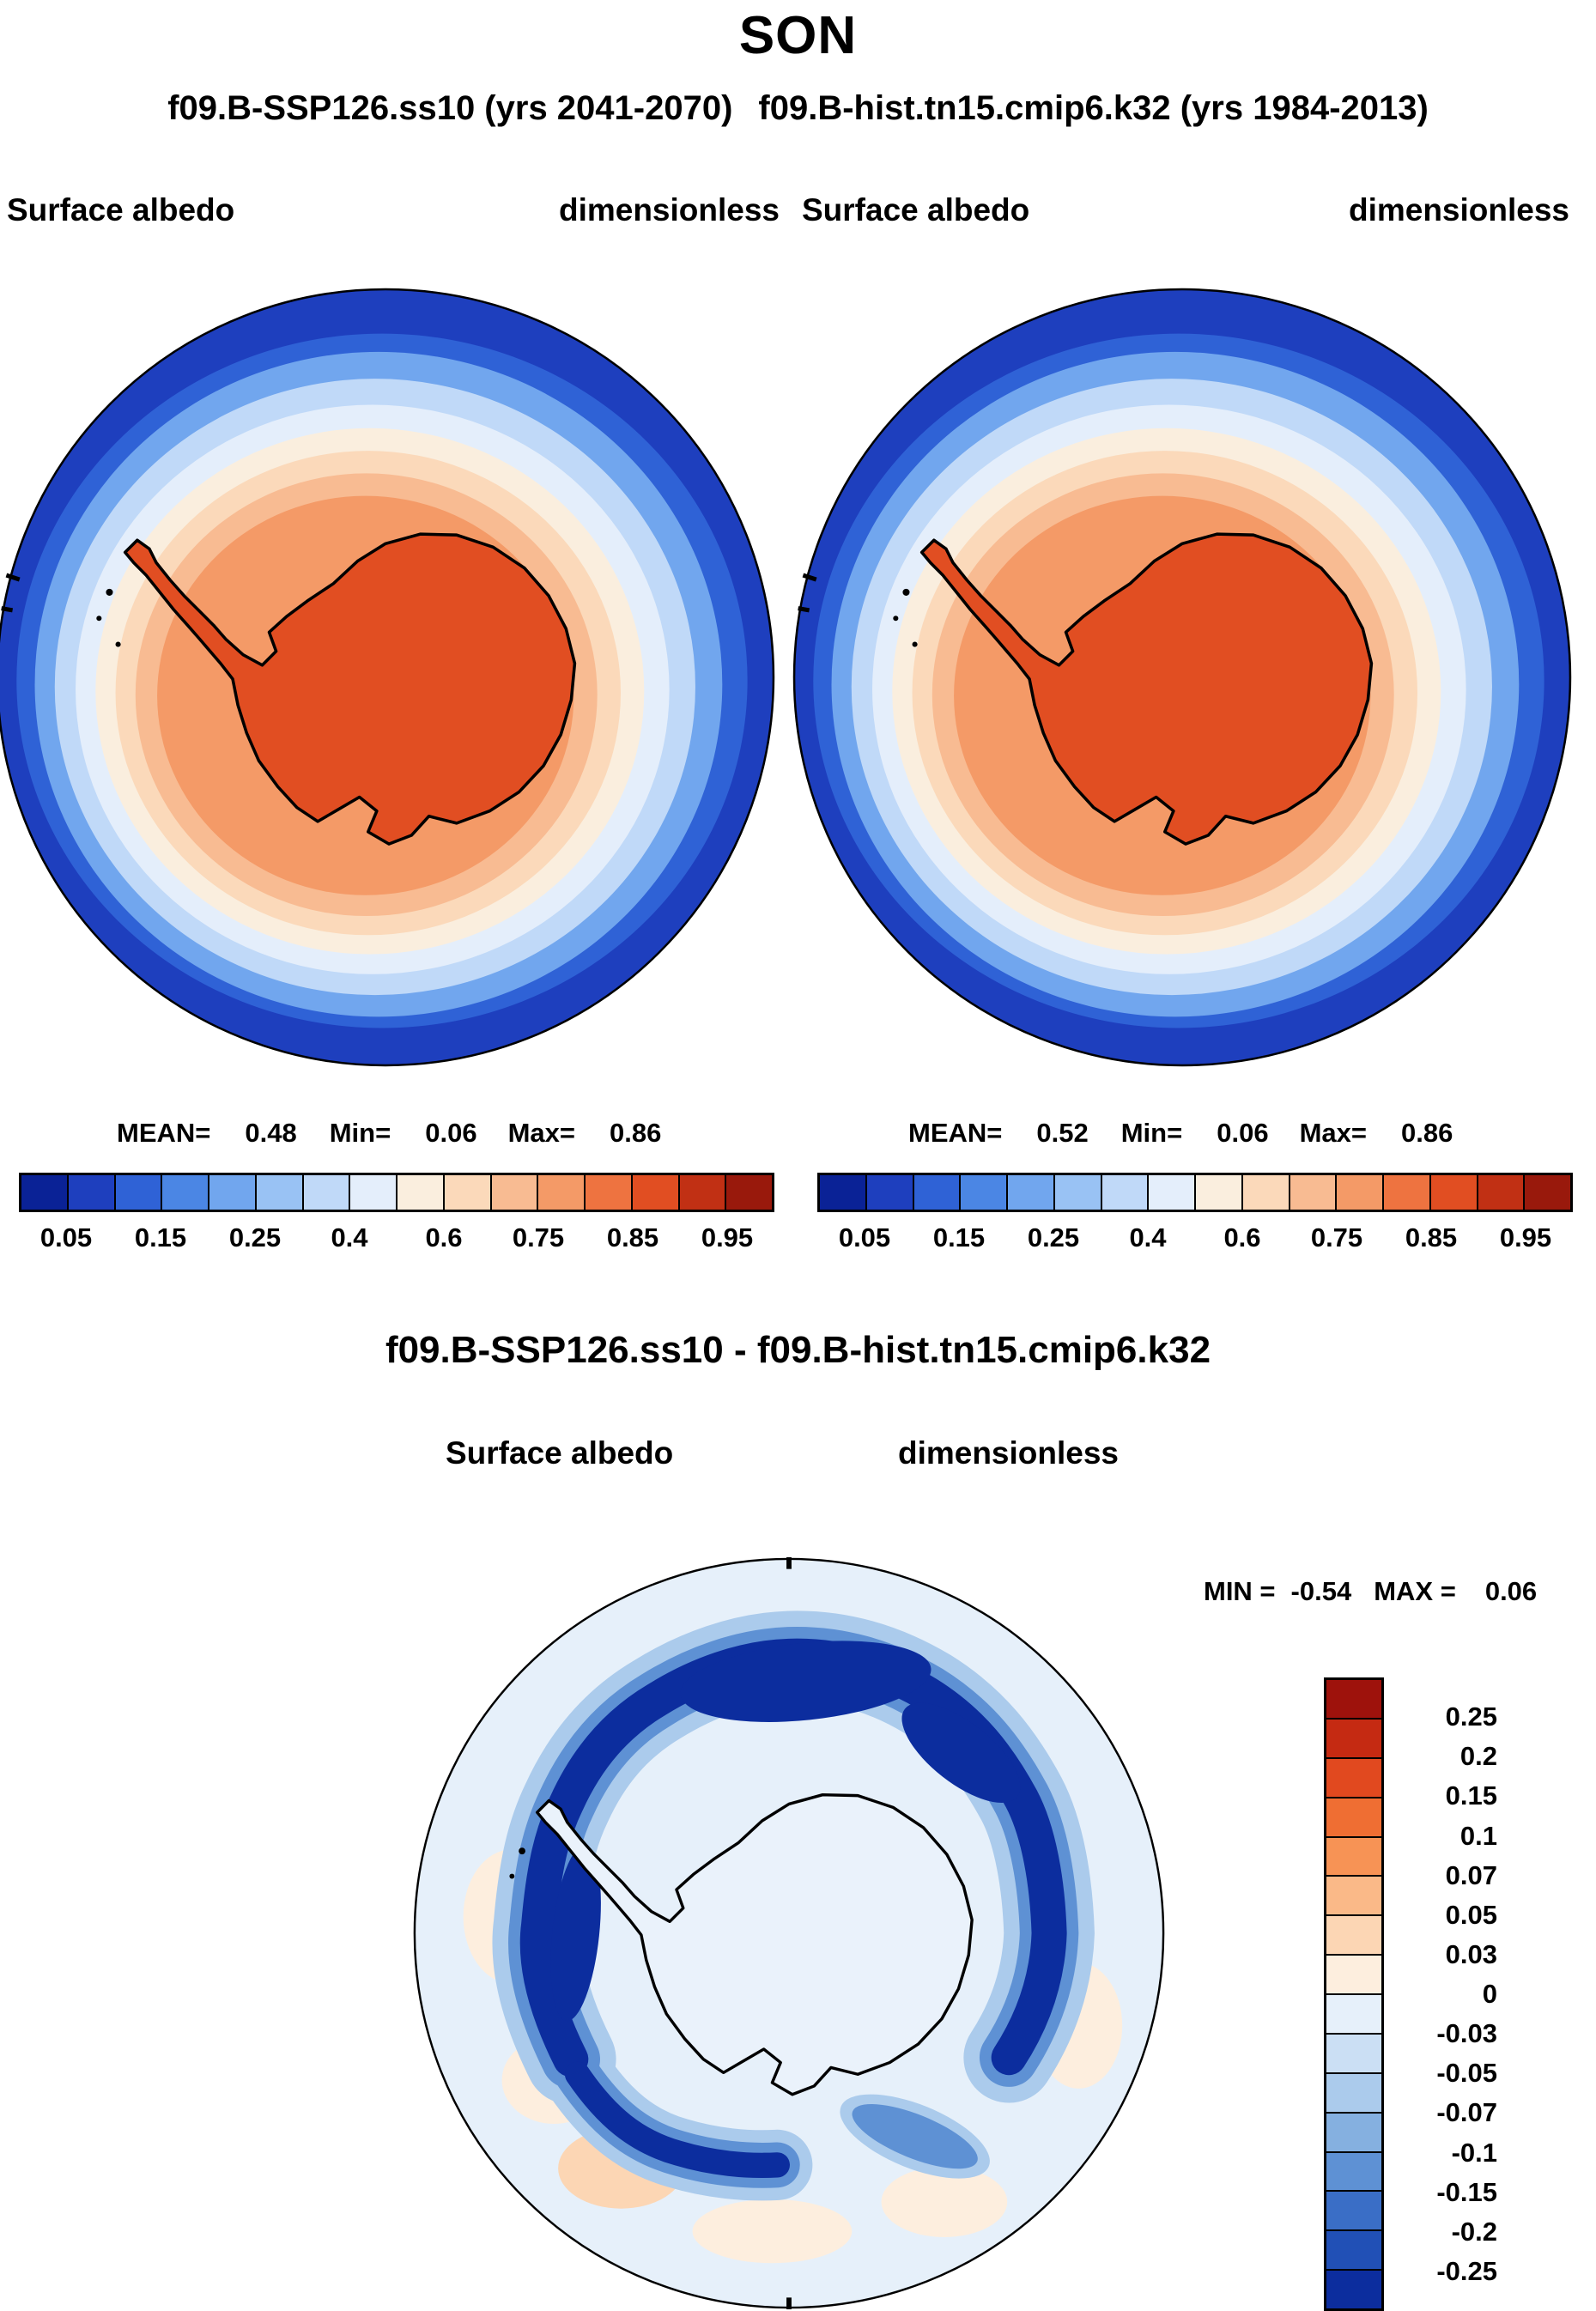 The image size is (1596, 2311). What do you see at coordinates (1466, 2033) in the screenshot?
I see `colorbar-tick-label: -0.03` at bounding box center [1466, 2033].